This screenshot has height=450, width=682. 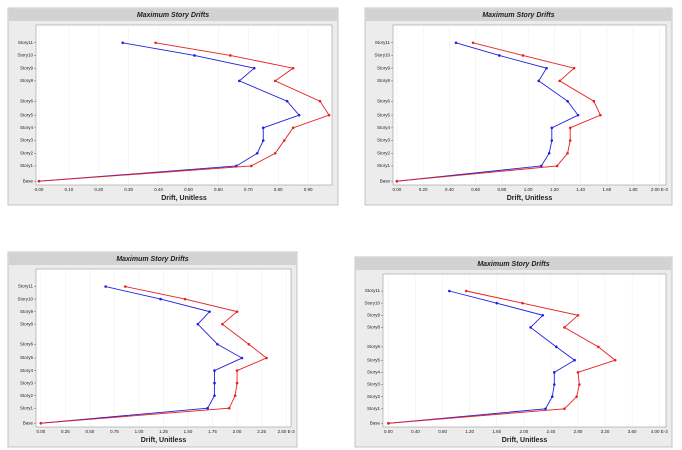 I want to click on x-tick-label: 0.20, so click(x=423, y=189).